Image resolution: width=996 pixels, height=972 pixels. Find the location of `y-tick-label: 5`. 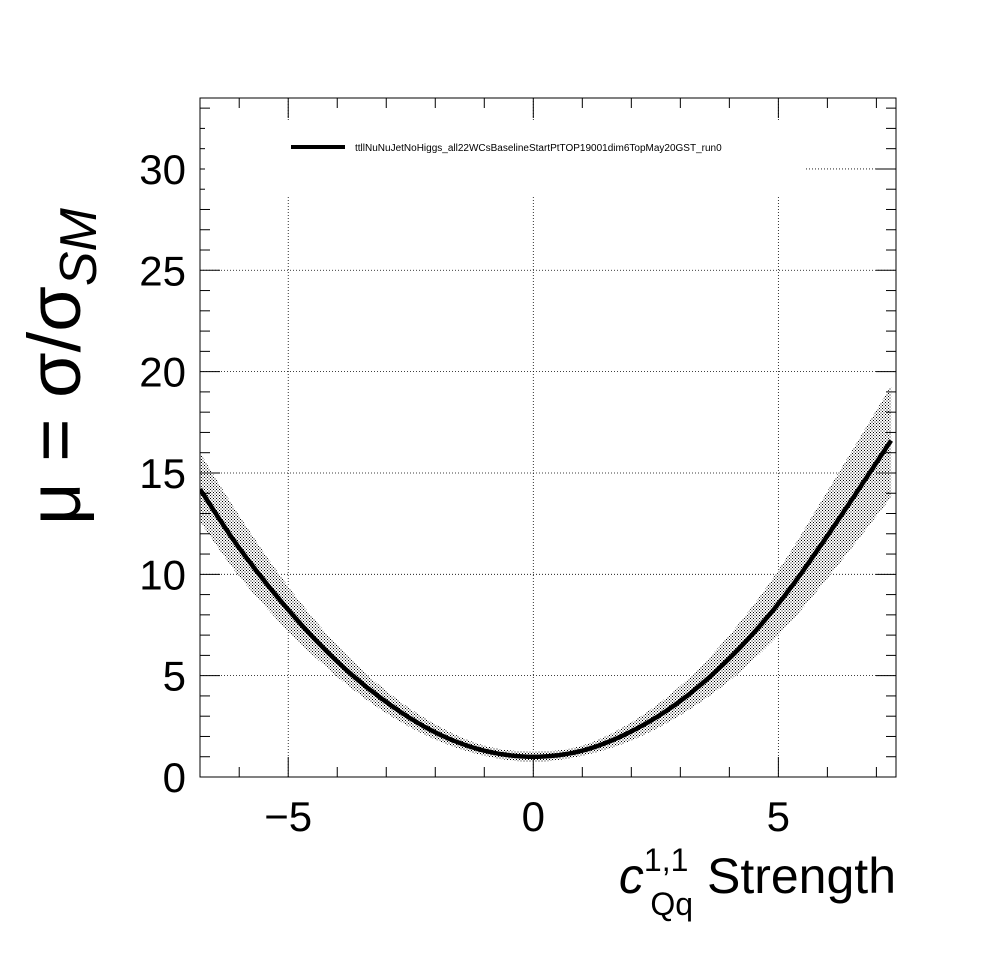

y-tick-label: 5 is located at coordinates (174, 676).